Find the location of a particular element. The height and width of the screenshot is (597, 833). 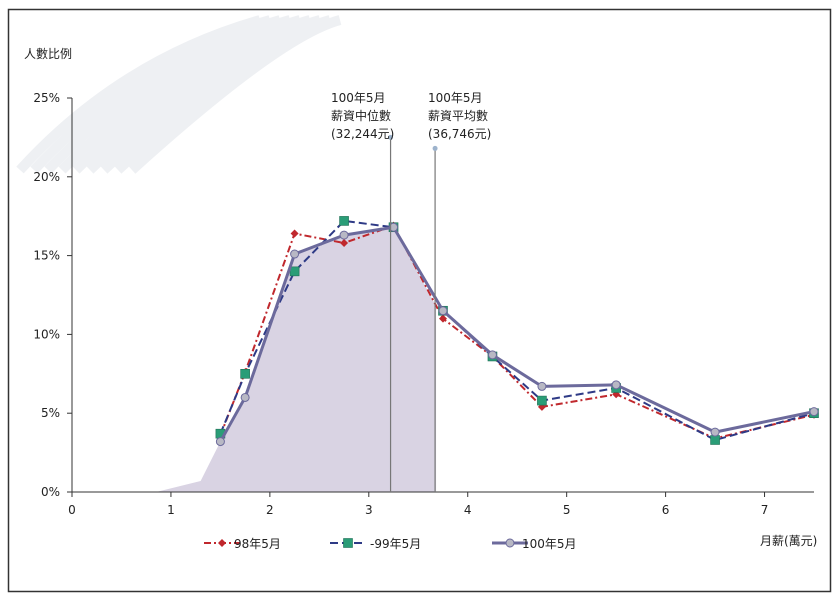

y-tick-label: 20% is located at coordinates (46, 177).